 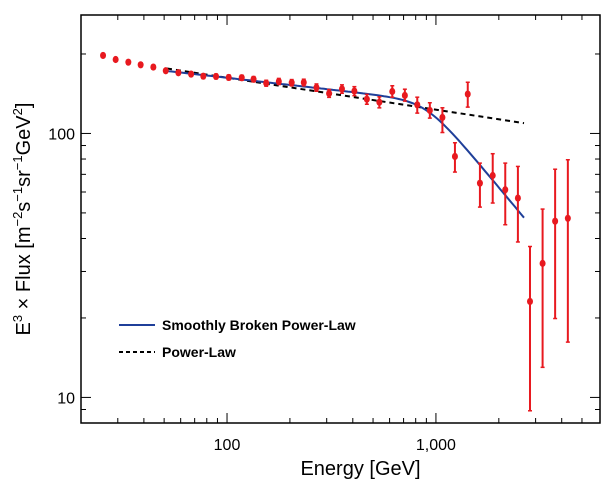 What do you see at coordinates (17, 162) in the screenshot?
I see `y-title-exp-m1b: −1` at bounding box center [17, 162].